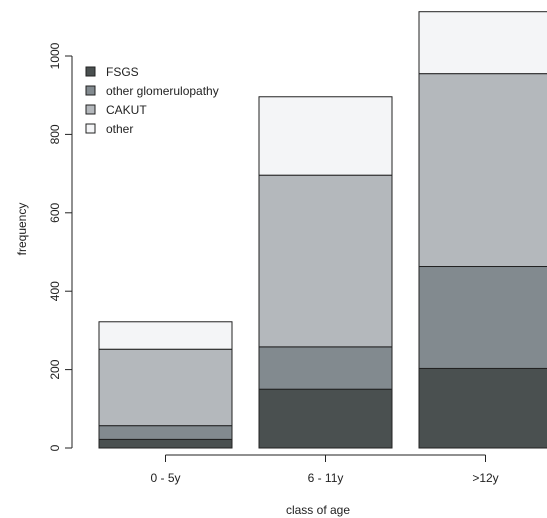 The height and width of the screenshot is (518, 547). Describe the element at coordinates (55, 212) in the screenshot. I see `y-tick-label-4: 600` at that location.